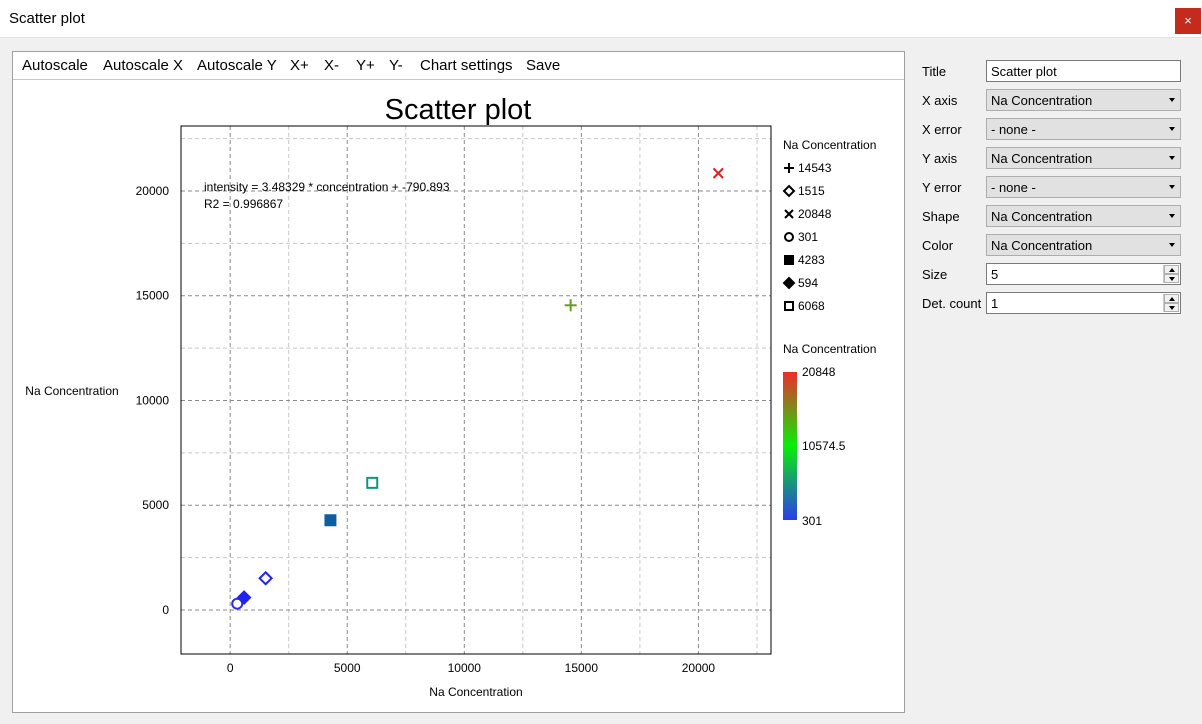  I want to click on y-axis-label: Na Concentration, so click(71, 391).